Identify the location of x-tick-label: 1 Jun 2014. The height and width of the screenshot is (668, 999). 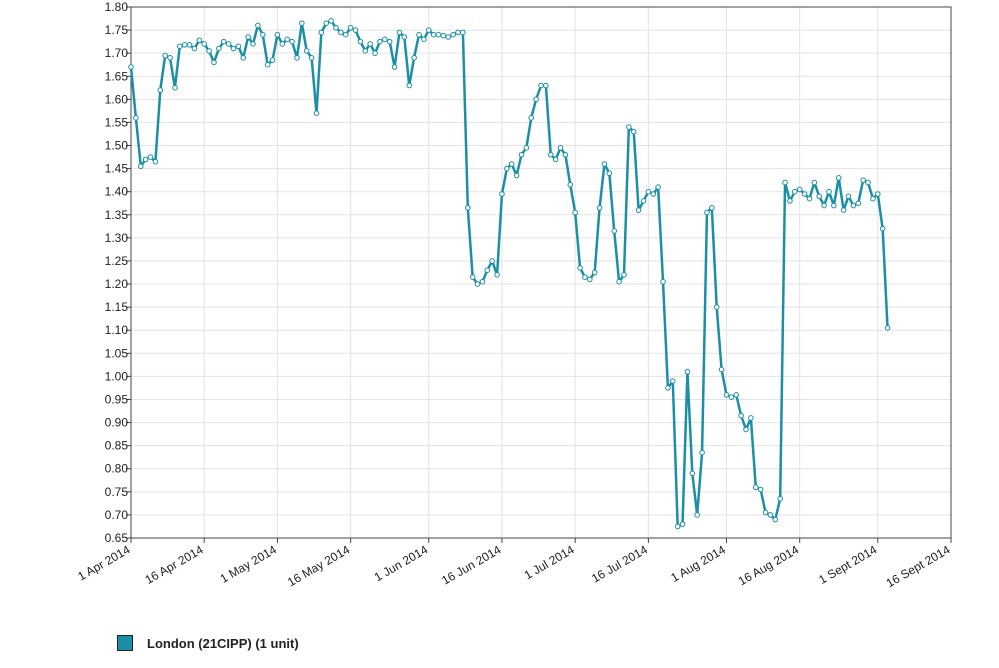
(401, 563).